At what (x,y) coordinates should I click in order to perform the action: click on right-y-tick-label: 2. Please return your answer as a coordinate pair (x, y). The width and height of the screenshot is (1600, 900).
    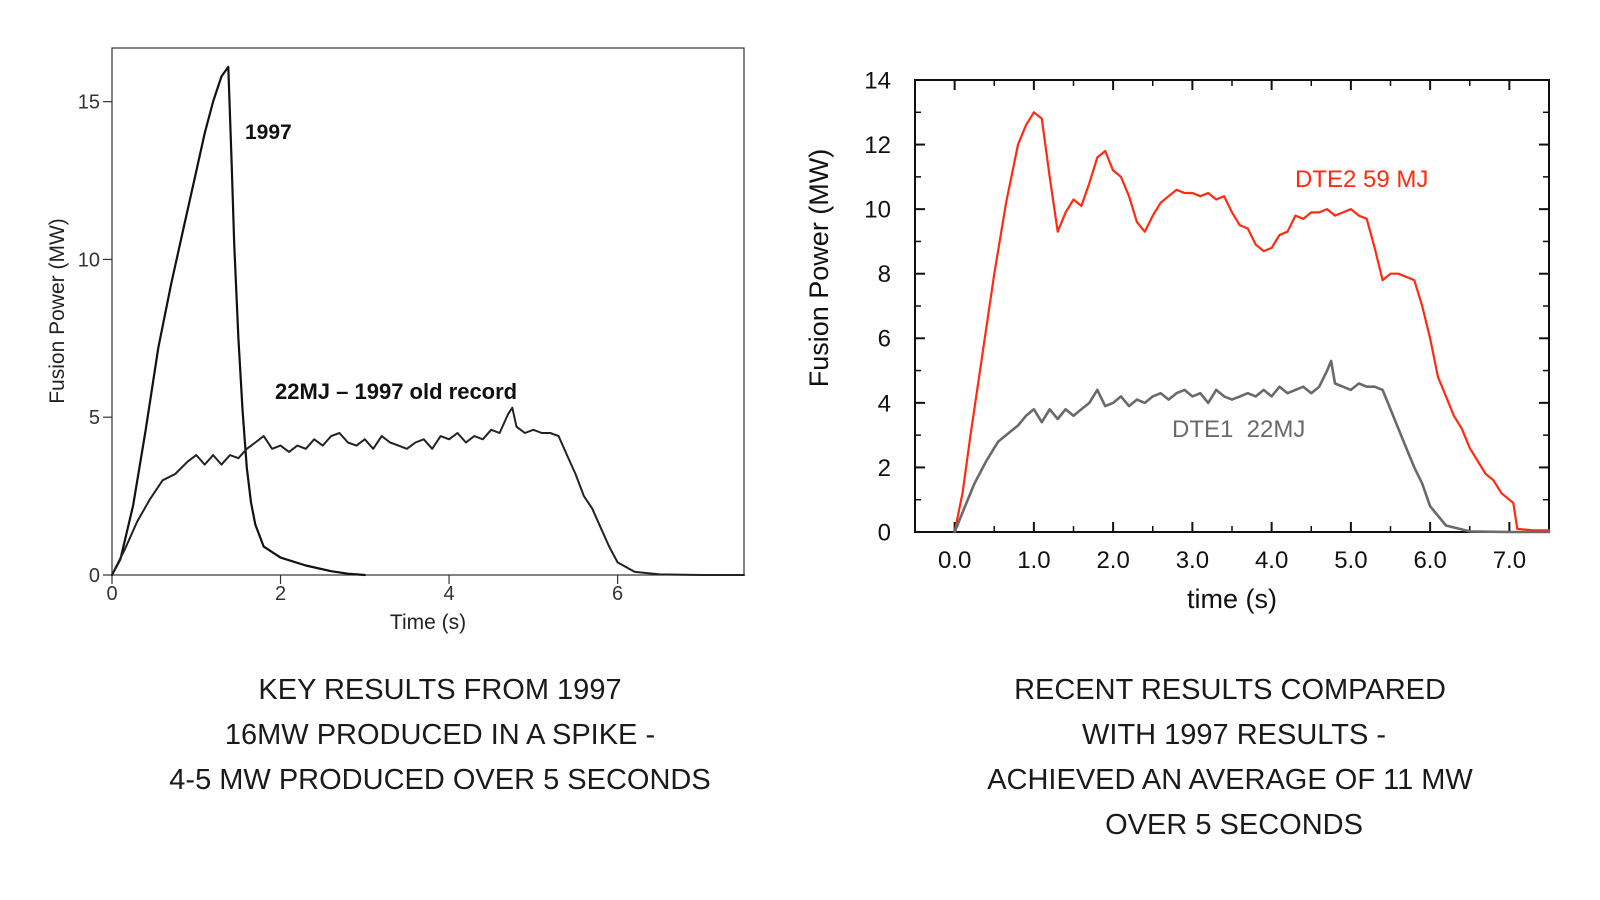
    Looking at the image, I should click on (884, 468).